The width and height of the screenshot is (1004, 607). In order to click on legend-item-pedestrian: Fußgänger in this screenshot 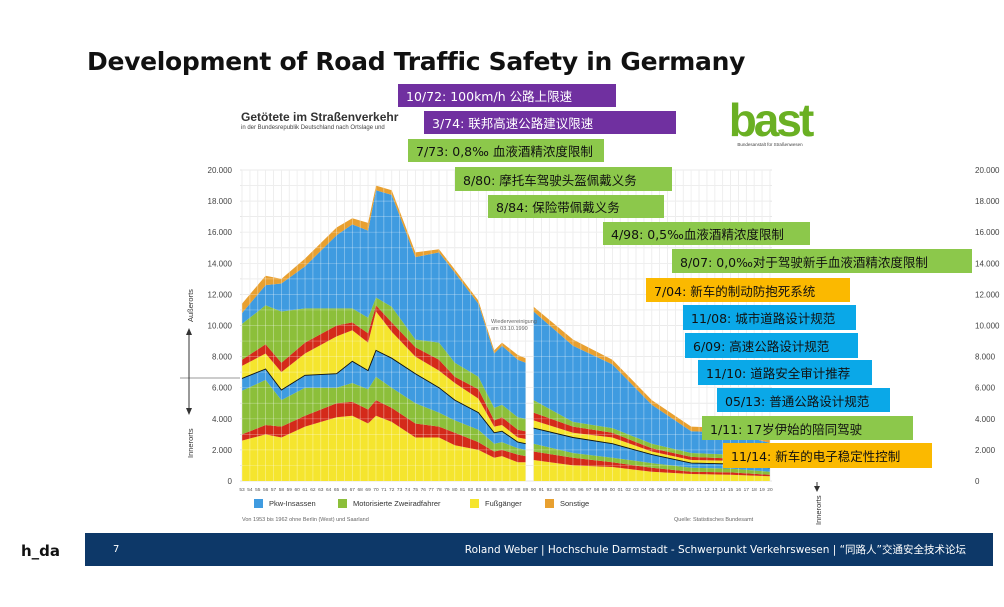, I will do `click(496, 503)`.